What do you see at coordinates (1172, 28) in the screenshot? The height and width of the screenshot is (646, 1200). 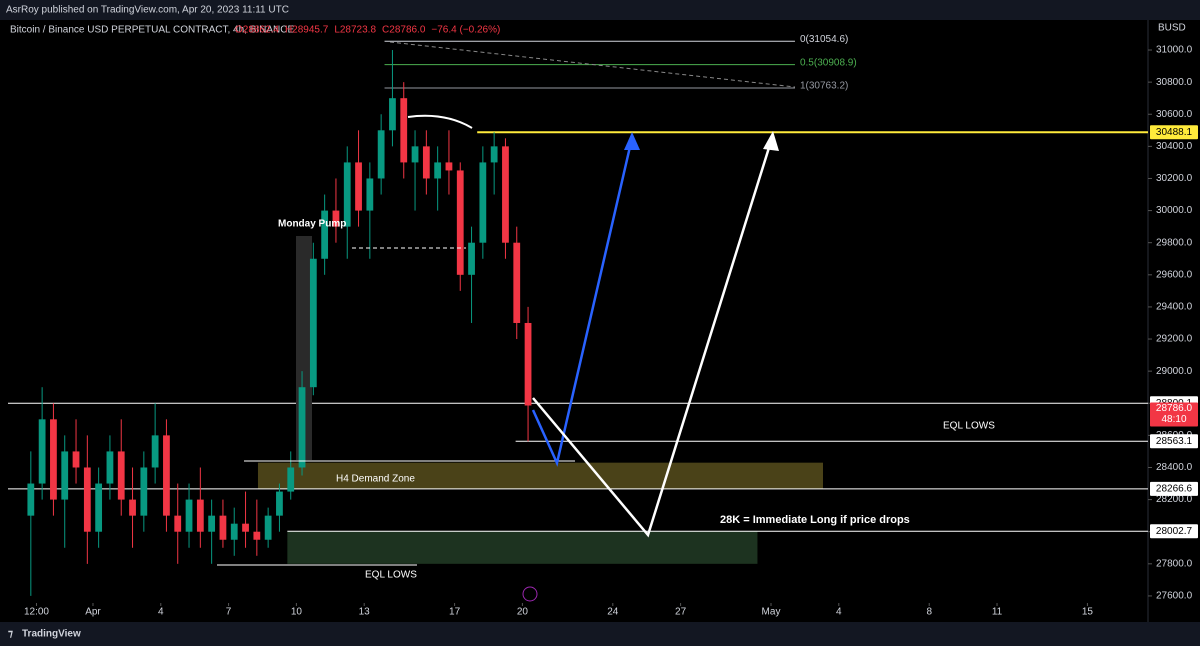 I see `currency: BUSD` at bounding box center [1172, 28].